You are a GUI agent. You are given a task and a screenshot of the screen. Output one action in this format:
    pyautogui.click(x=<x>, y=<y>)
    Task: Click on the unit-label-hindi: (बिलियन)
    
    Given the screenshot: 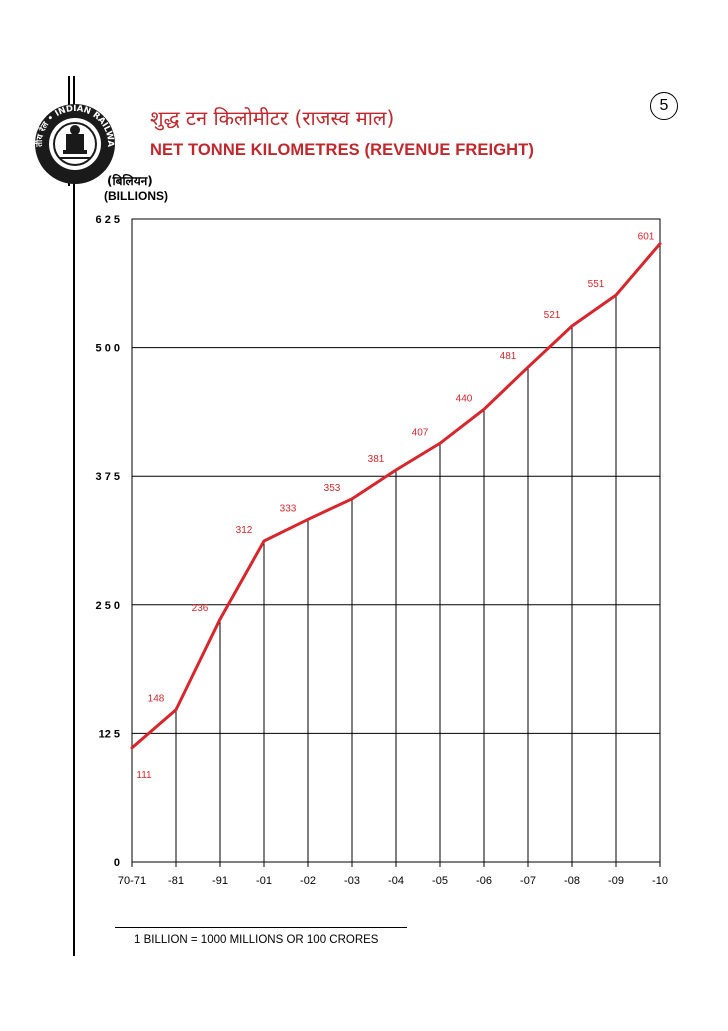 What is the action you would take?
    pyautogui.click(x=130, y=181)
    